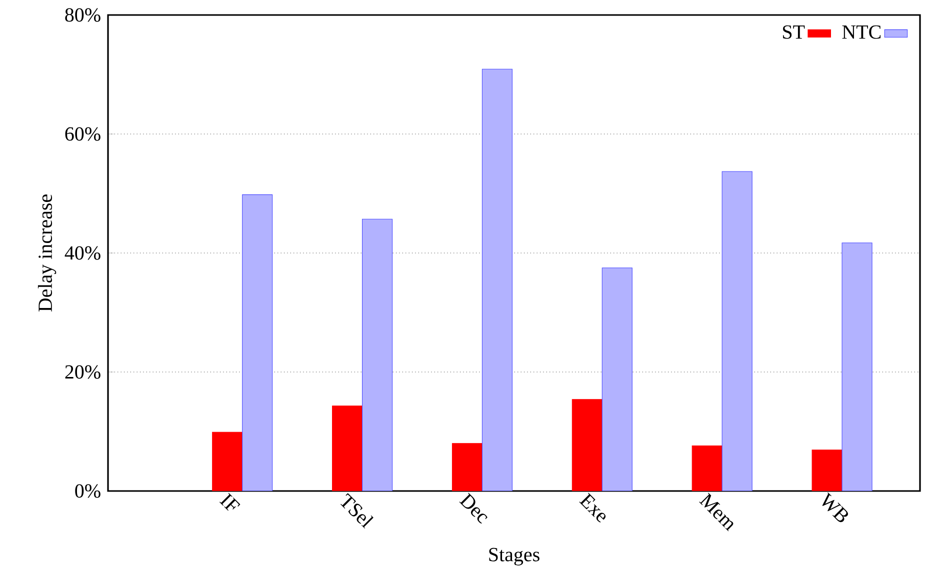  Describe the element at coordinates (47, 253) in the screenshot. I see `y-axis-title: Delay increase` at that location.